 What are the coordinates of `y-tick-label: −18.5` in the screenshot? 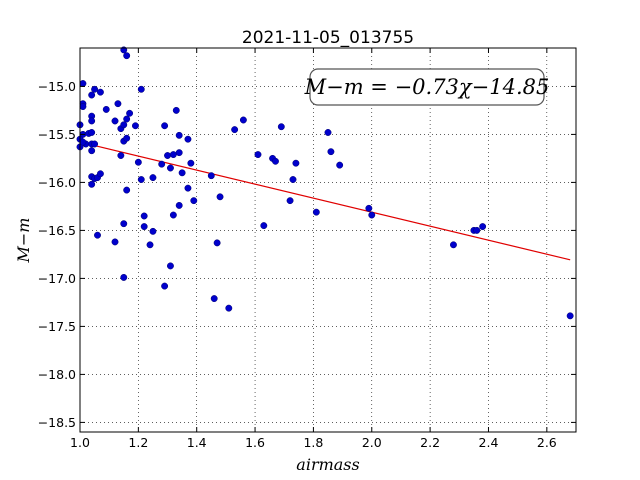 It's located at (57, 422).